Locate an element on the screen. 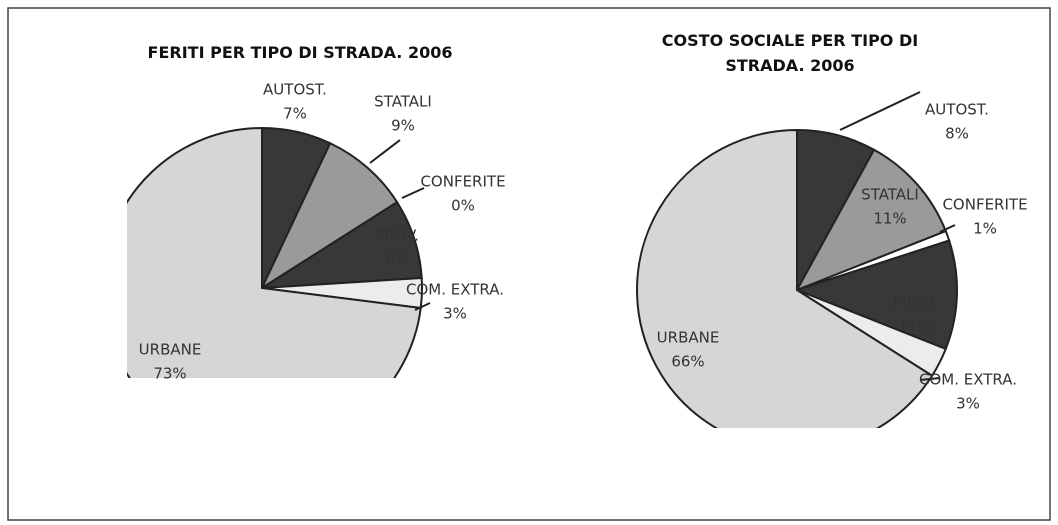 The height and width of the screenshot is (525, 1058). slice-value: 7% is located at coordinates (295, 114).